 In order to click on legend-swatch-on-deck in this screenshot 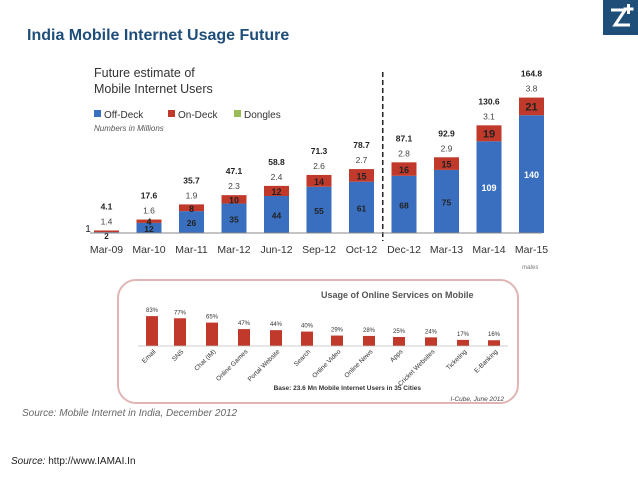, I will do `click(171, 113)`.